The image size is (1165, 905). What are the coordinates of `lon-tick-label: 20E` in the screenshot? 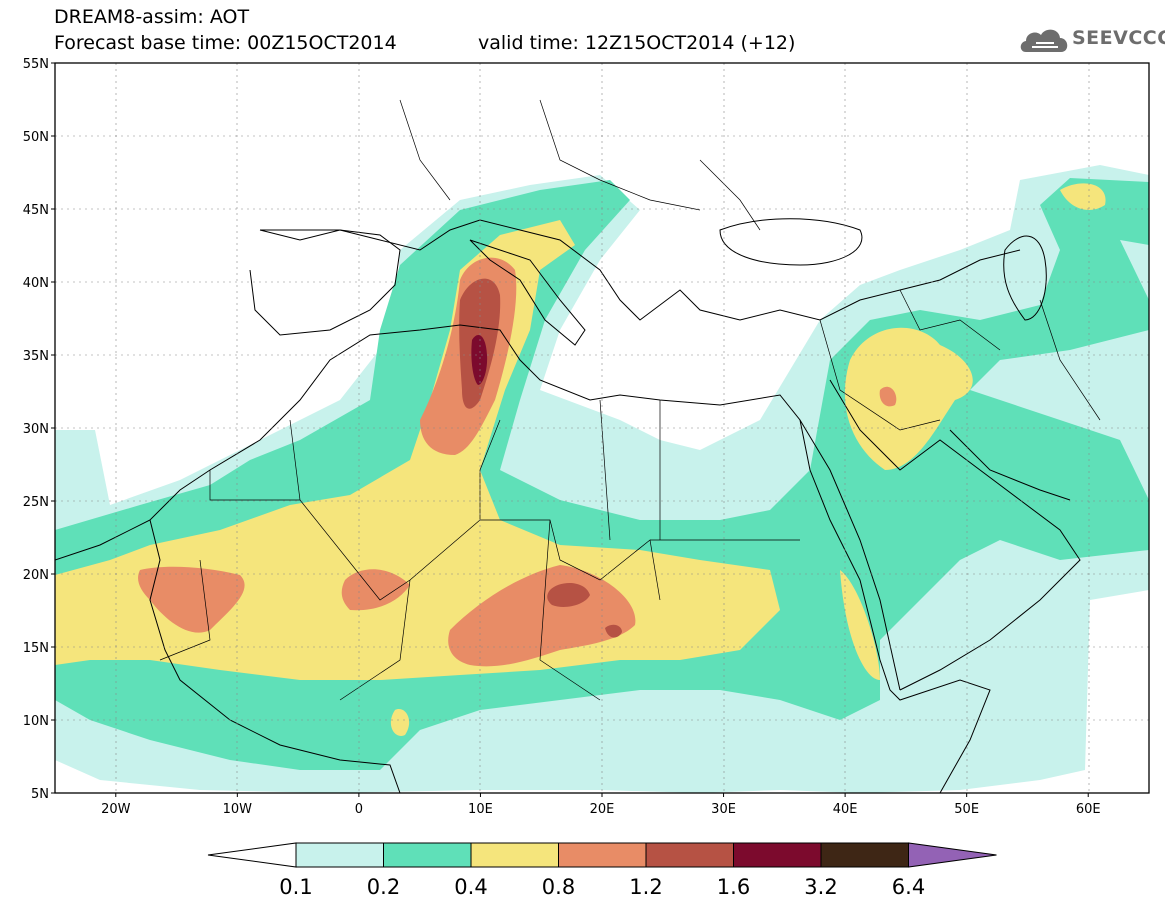 It's located at (602, 809).